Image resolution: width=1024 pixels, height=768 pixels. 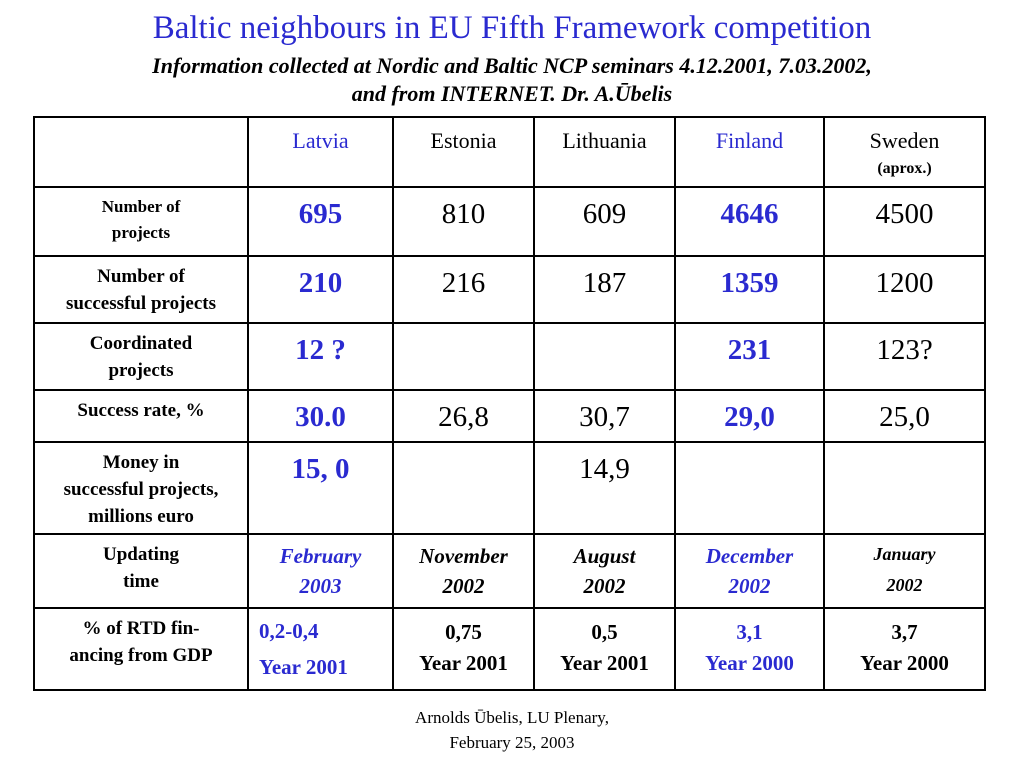 What do you see at coordinates (604, 632) in the screenshot?
I see `gdp-value: 0,5` at bounding box center [604, 632].